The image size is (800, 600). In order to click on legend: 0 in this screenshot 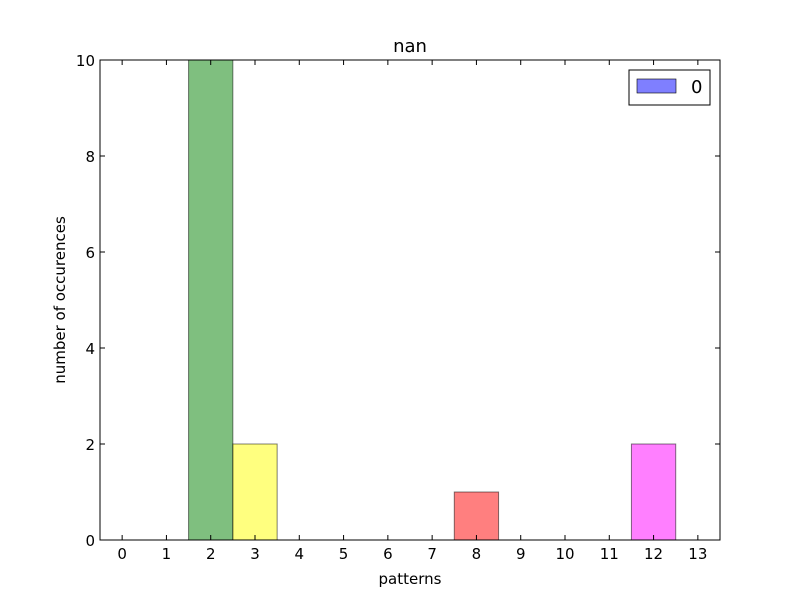, I will do `click(669, 87)`.